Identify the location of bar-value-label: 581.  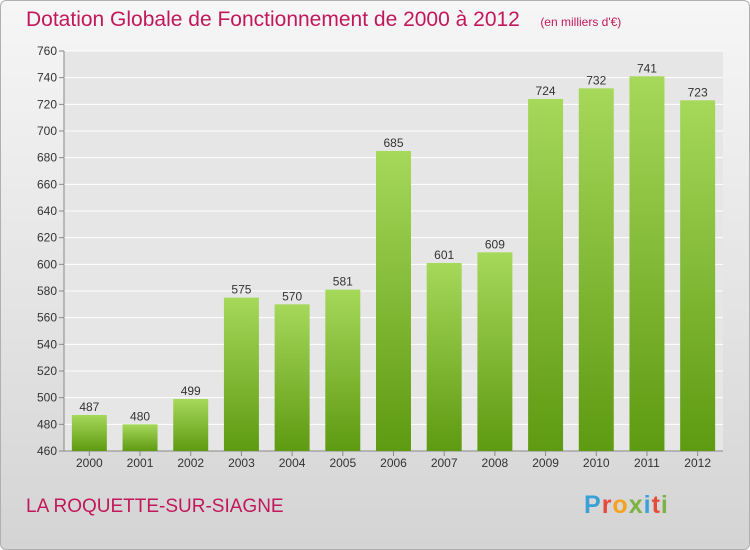
(343, 282).